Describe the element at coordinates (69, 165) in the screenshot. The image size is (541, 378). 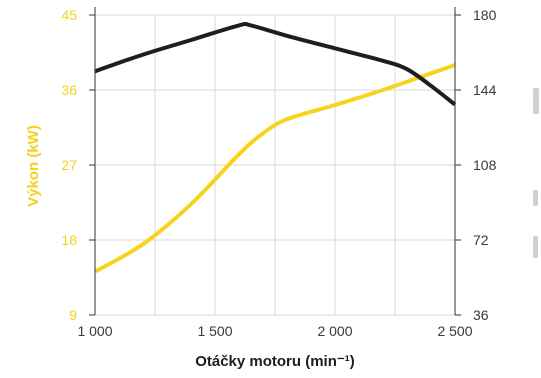
I see `y-left-tick-label: 27` at that location.